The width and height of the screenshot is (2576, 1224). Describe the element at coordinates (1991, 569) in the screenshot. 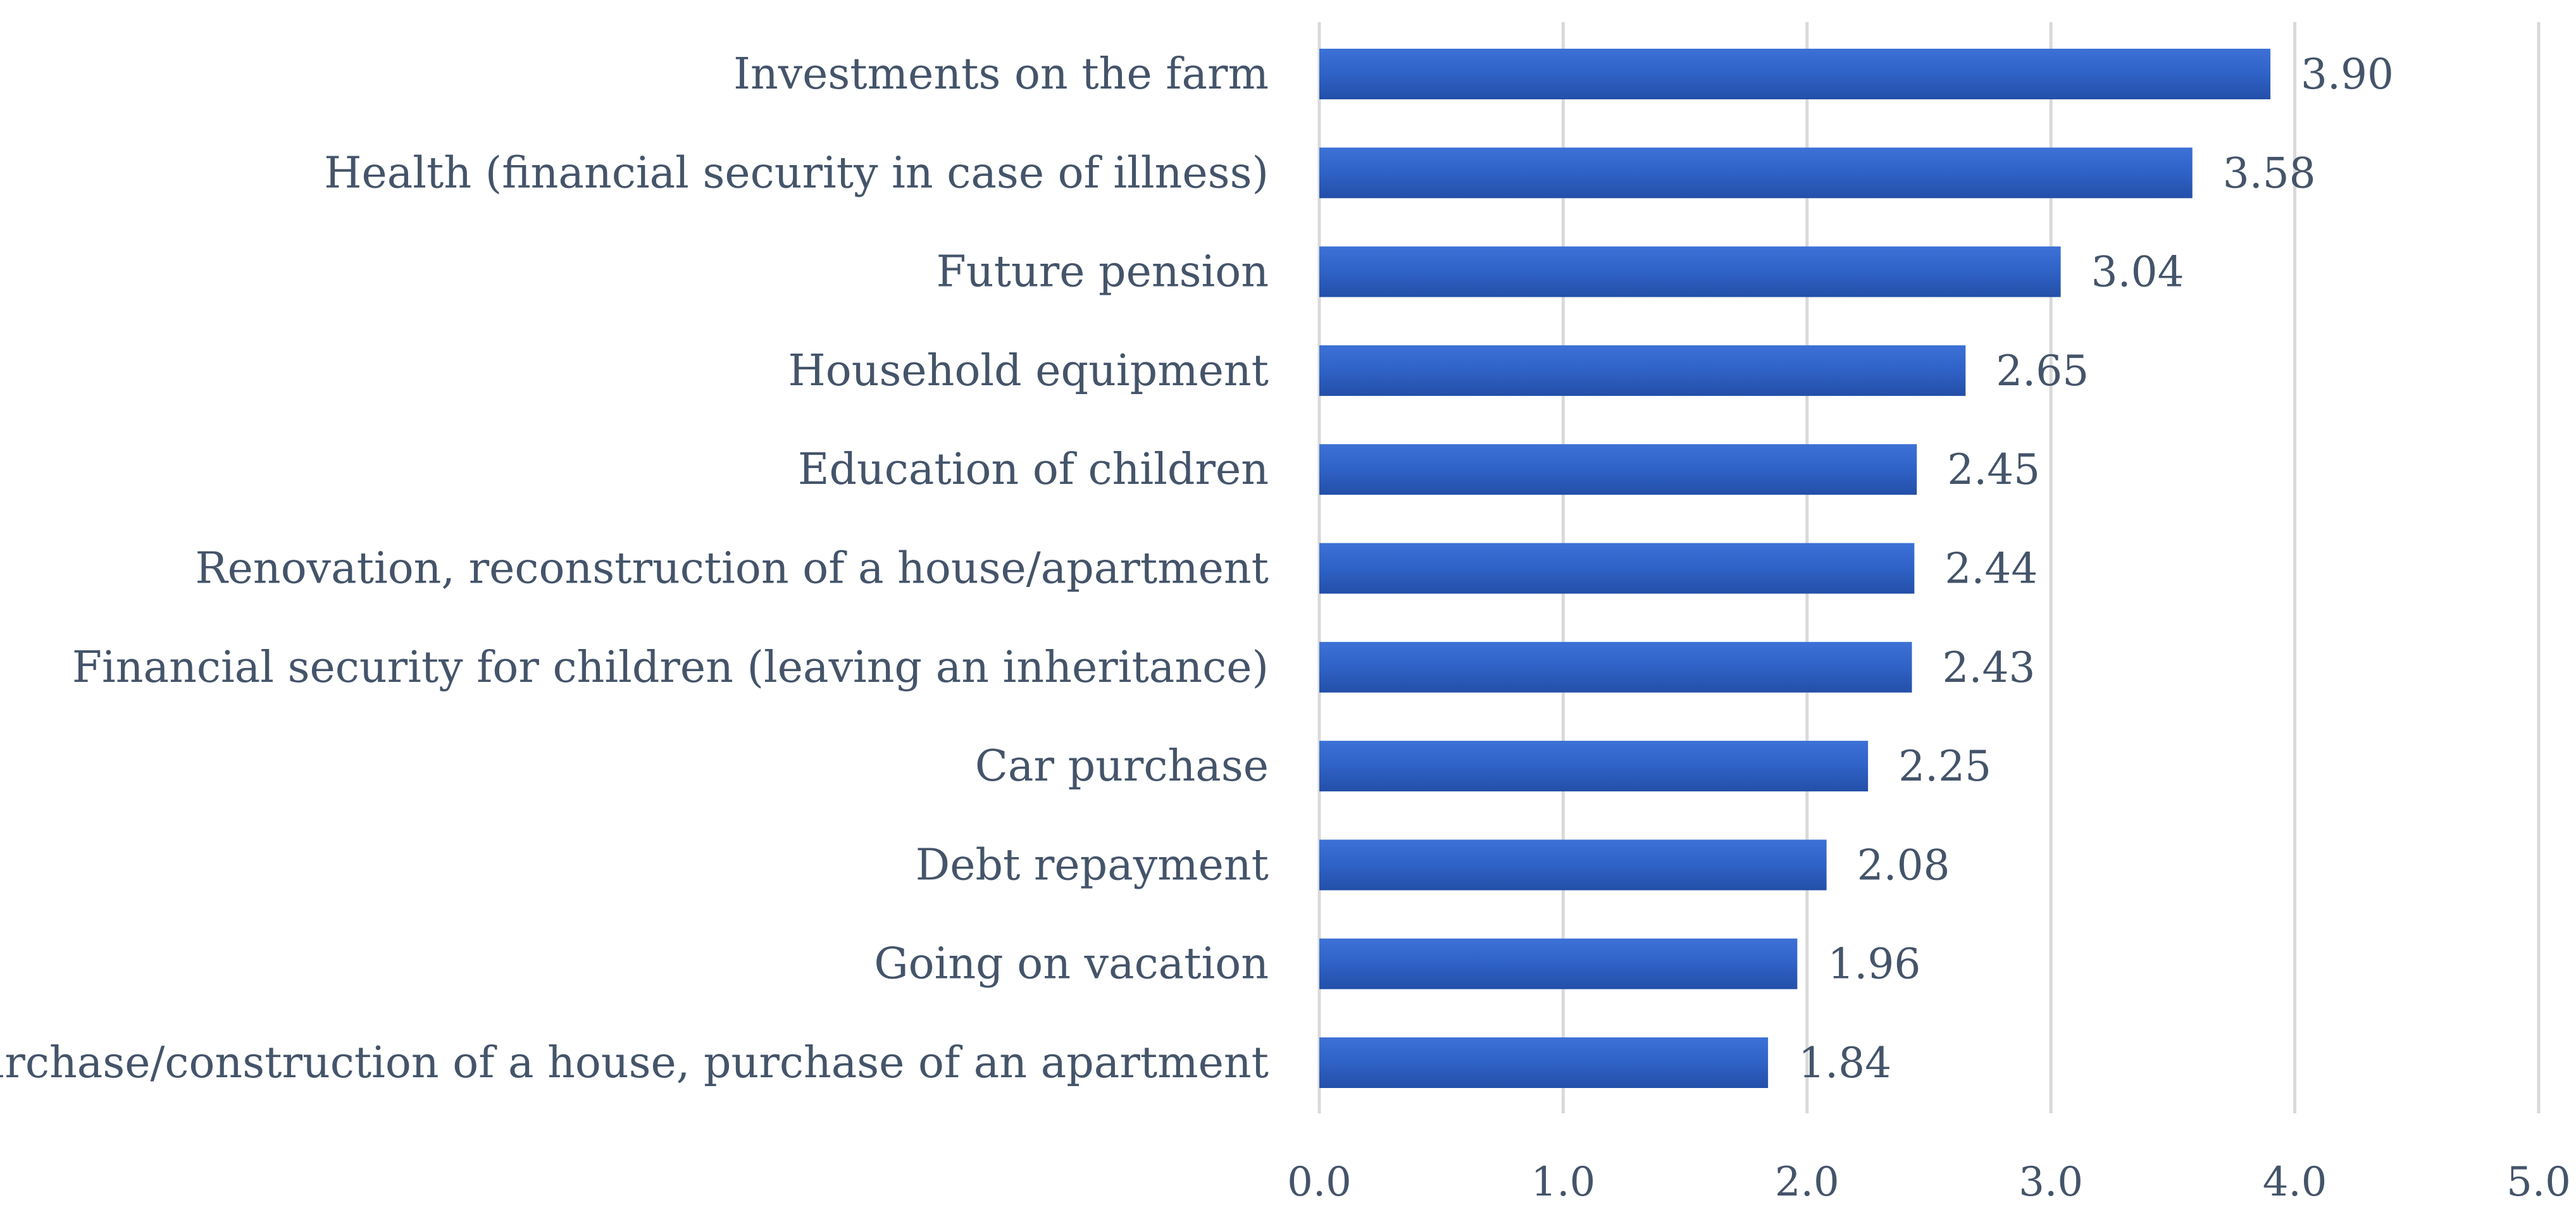

I see `data-label: 2.44` at that location.